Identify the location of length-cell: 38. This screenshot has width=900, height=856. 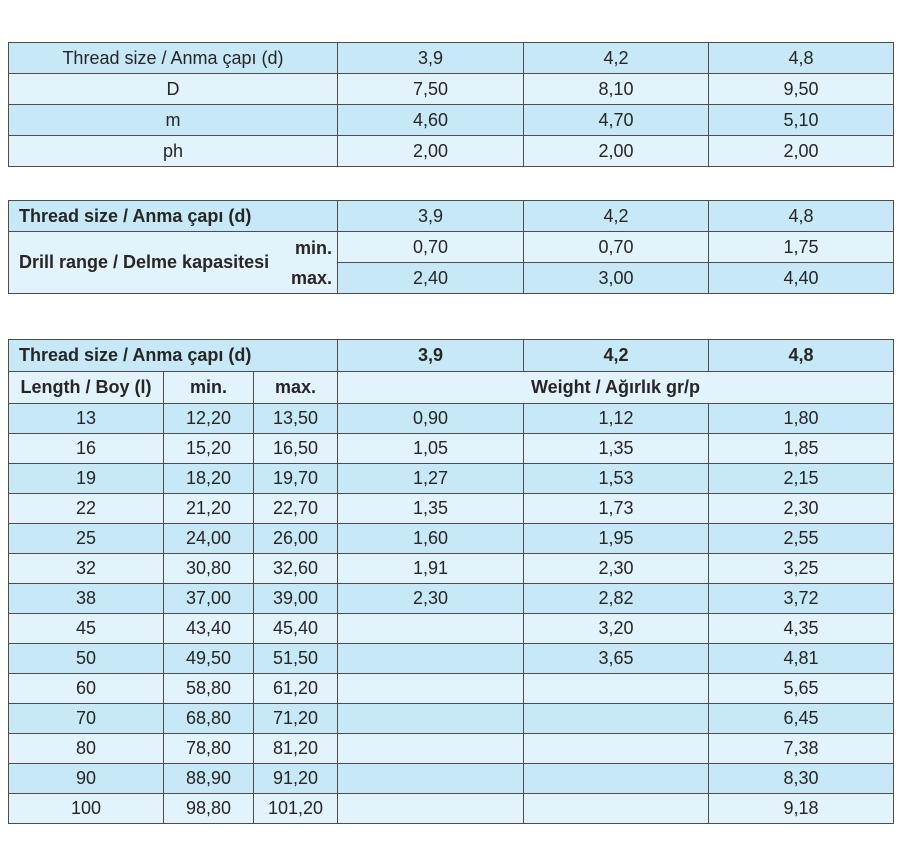
(86, 598).